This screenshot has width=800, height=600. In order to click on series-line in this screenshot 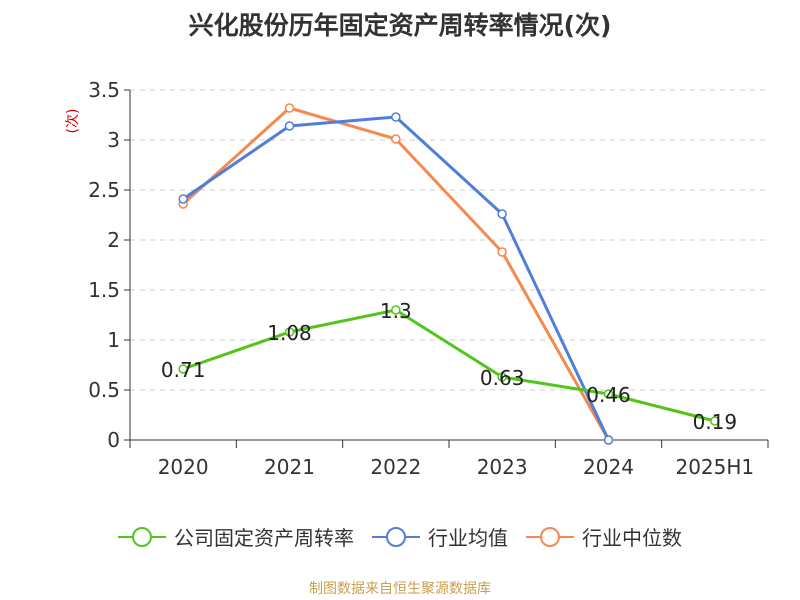, I will do `click(449, 365)`.